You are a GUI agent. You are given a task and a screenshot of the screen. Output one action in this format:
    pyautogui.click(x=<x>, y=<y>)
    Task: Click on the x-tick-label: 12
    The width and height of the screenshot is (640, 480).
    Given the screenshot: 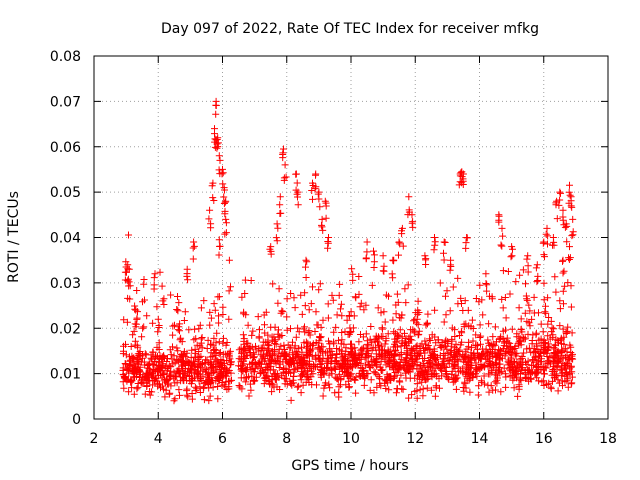 What is the action you would take?
    pyautogui.click(x=415, y=439)
    